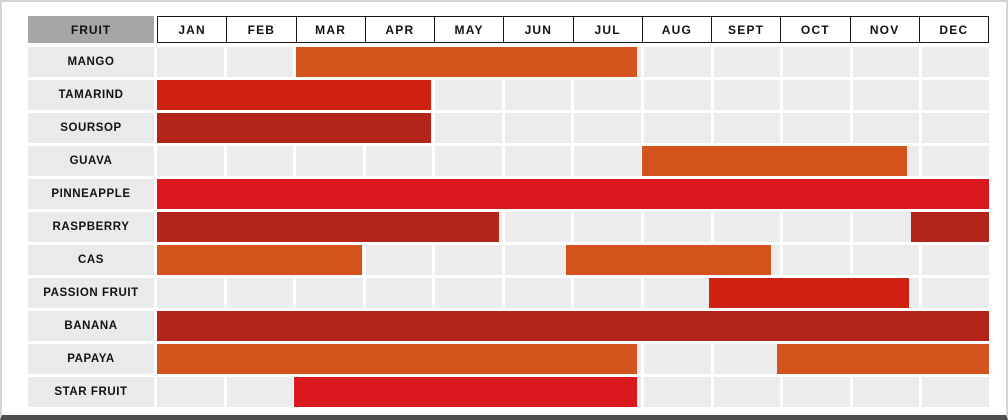 Image resolution: width=1008 pixels, height=420 pixels. Describe the element at coordinates (91, 95) in the screenshot. I see `fruit-label-tamarind: TAMARIND` at that location.